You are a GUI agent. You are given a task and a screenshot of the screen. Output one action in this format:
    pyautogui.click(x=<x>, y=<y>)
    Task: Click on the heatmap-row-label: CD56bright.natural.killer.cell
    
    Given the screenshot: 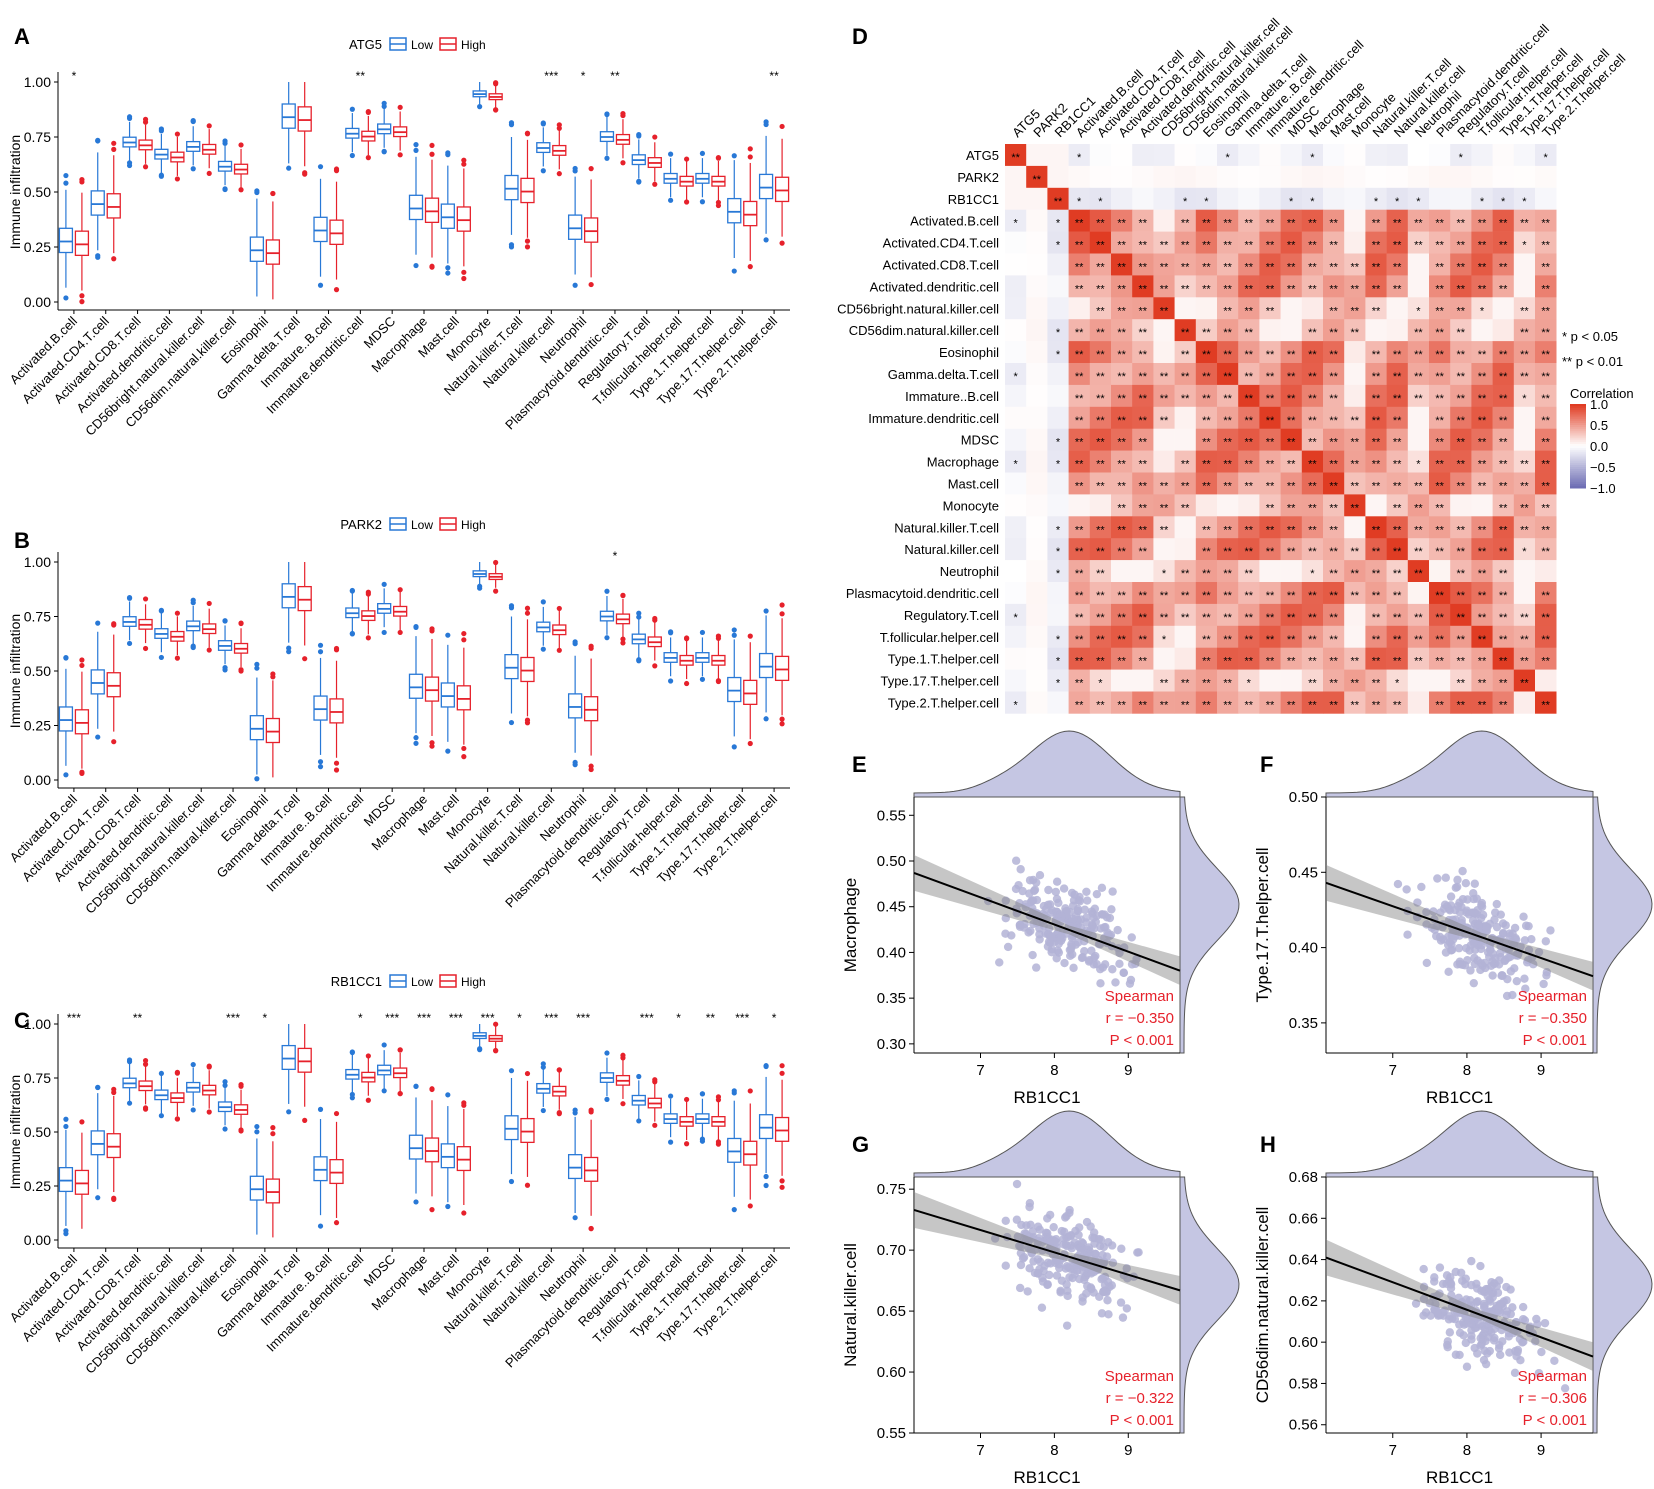 What is the action you would take?
    pyautogui.click(x=918, y=308)
    